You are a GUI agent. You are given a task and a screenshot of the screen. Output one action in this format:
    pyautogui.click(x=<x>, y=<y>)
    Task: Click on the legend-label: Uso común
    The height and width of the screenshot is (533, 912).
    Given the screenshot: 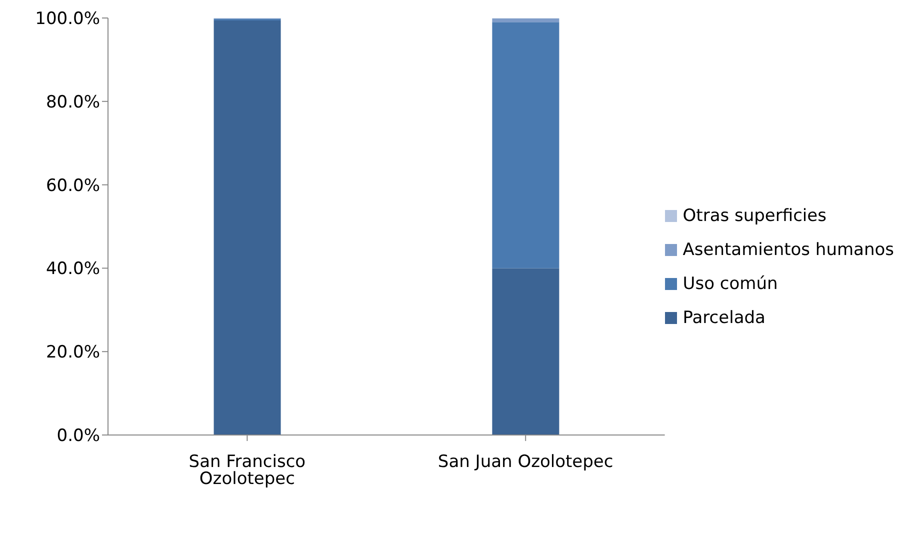 What is the action you would take?
    pyautogui.click(x=730, y=284)
    